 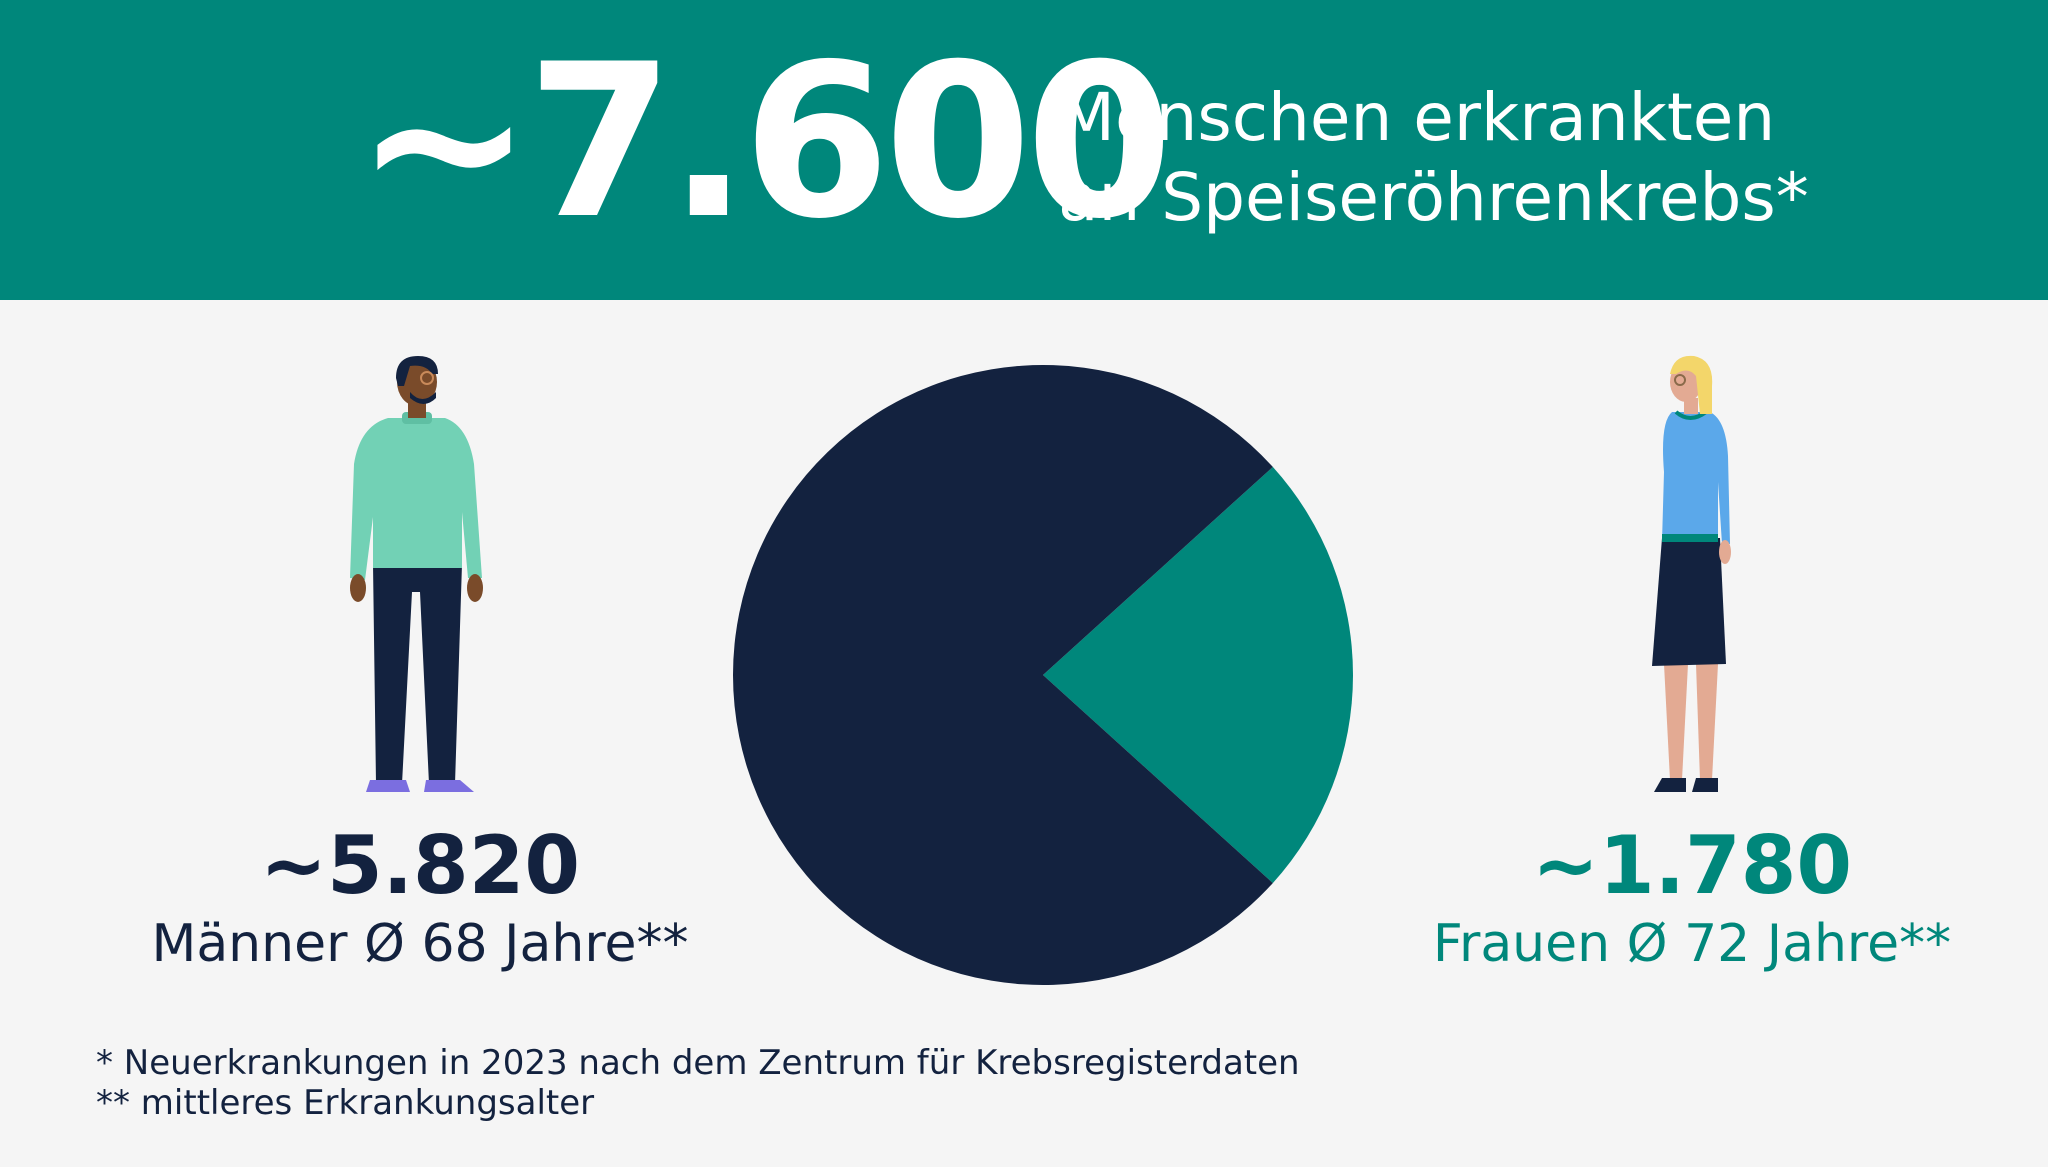 What do you see at coordinates (1198, 675) in the screenshot?
I see `pie-slice-frauen` at bounding box center [1198, 675].